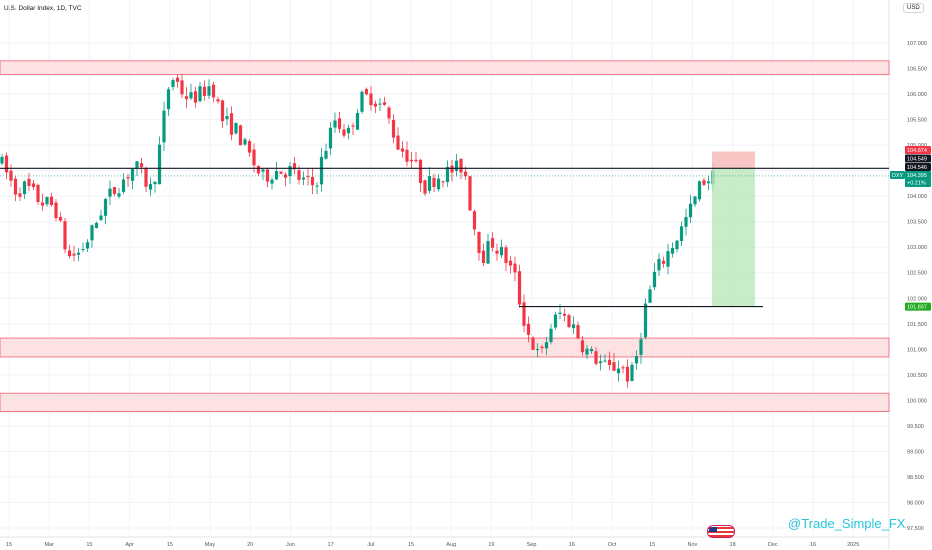 The image size is (932, 550). What do you see at coordinates (917, 325) in the screenshot?
I see `y-tick-label: 101.500` at bounding box center [917, 325].